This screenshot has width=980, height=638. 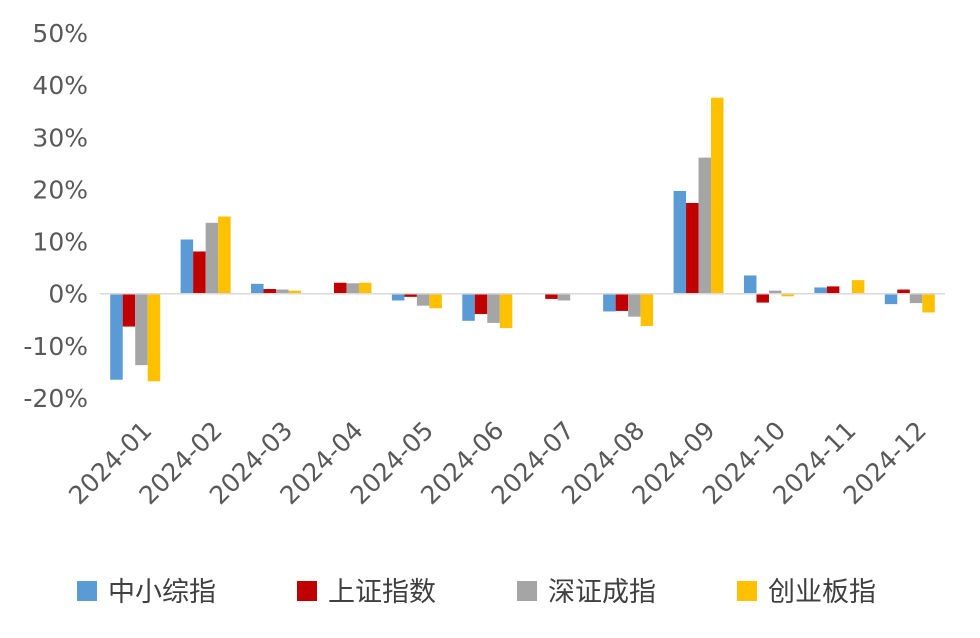 I want to click on y-tick-label: 10%, so click(x=60, y=242).